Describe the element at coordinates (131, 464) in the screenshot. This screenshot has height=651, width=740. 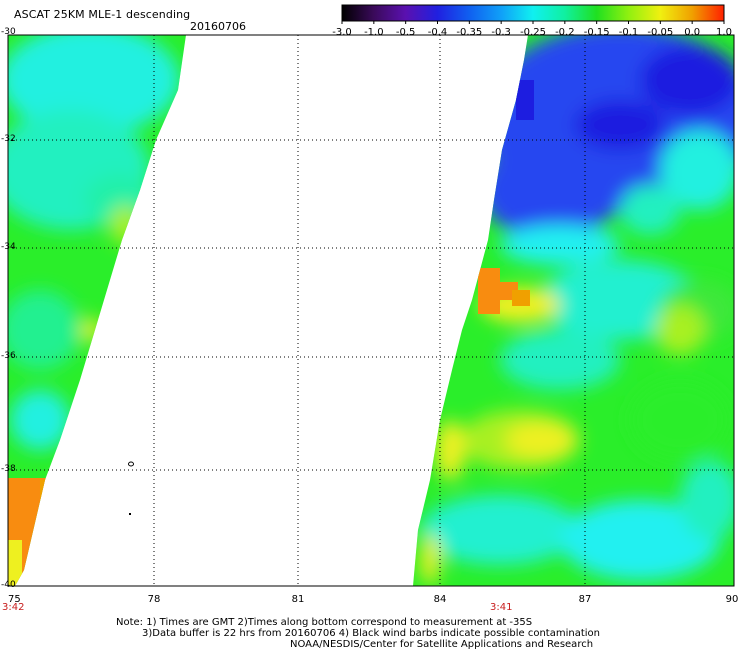
I see `marker-circle` at that location.